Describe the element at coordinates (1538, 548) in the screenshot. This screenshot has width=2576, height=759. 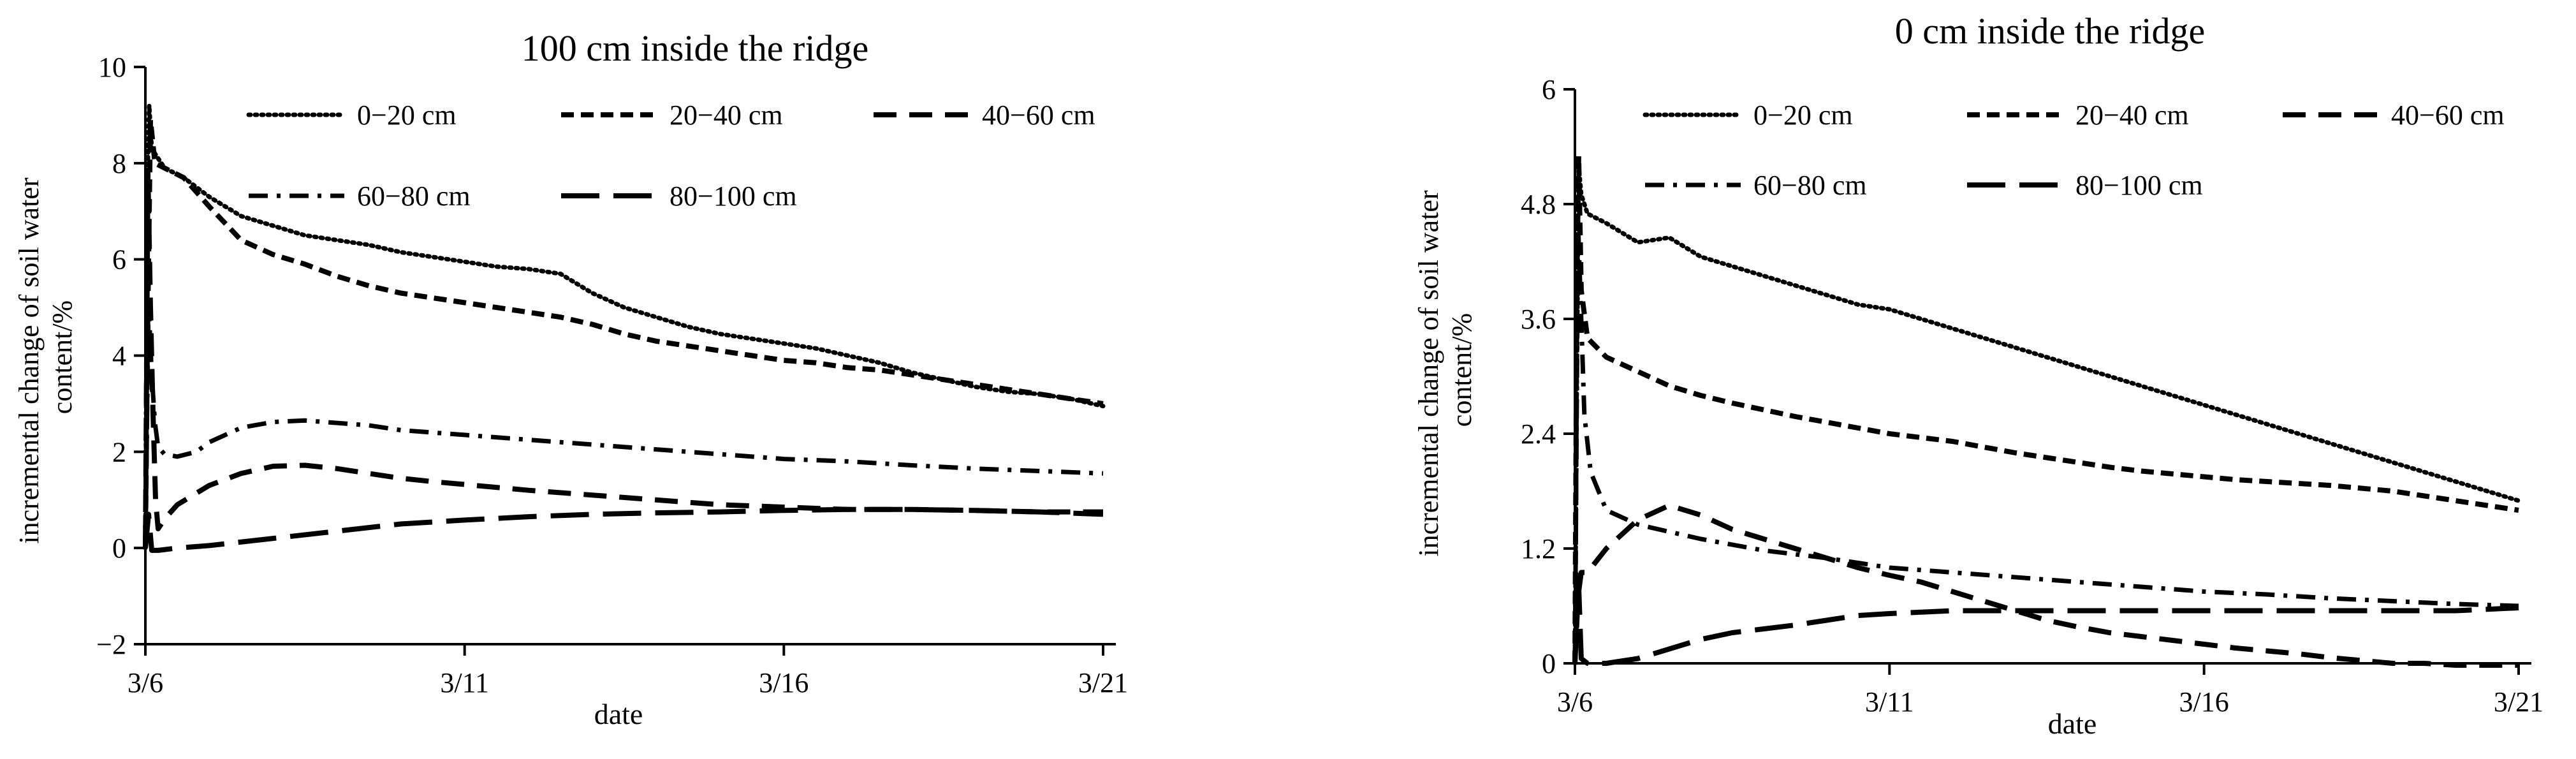
I see `y-tick-label: 1.2` at that location.